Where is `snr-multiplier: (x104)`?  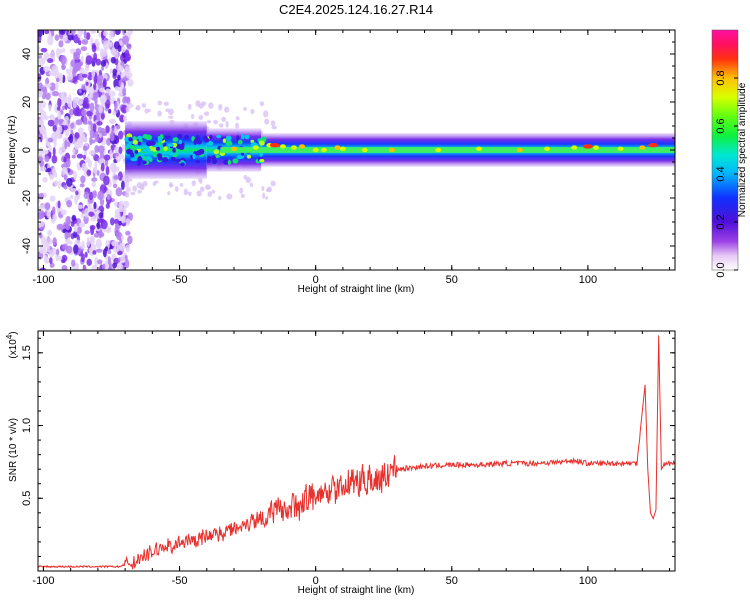 snr-multiplier: (x104) is located at coordinates (12, 344).